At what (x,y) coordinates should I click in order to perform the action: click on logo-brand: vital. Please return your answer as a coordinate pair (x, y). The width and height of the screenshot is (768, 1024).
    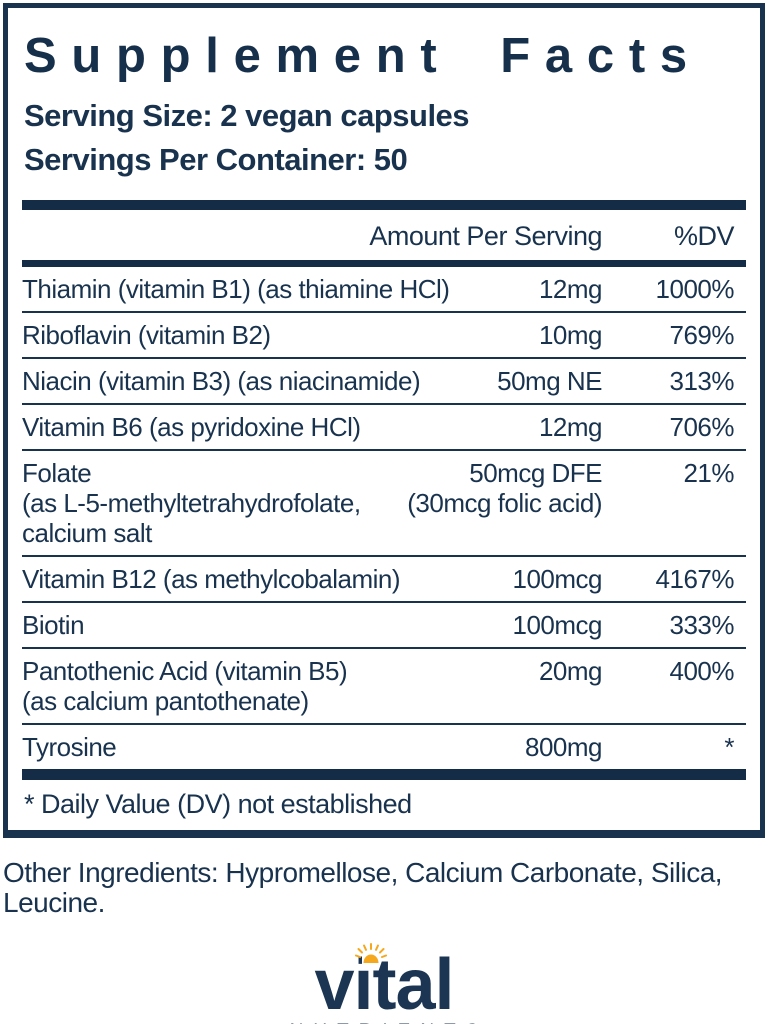
    Looking at the image, I should click on (384, 982).